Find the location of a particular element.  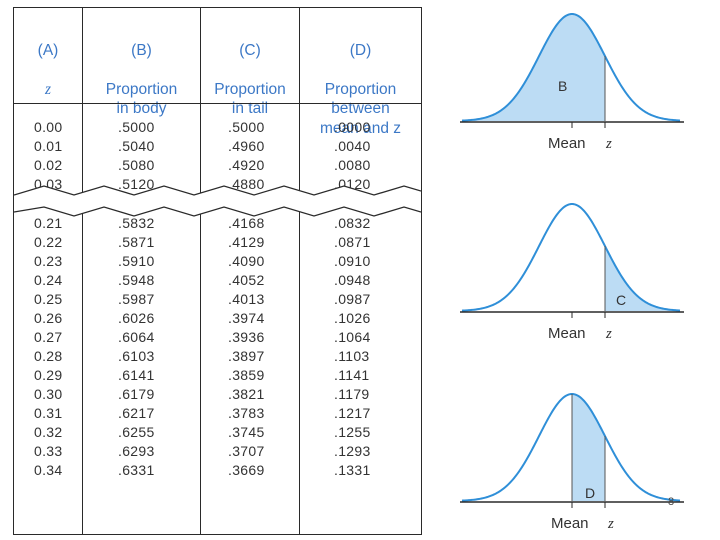

table-cell: .4880 is located at coordinates (246, 184).